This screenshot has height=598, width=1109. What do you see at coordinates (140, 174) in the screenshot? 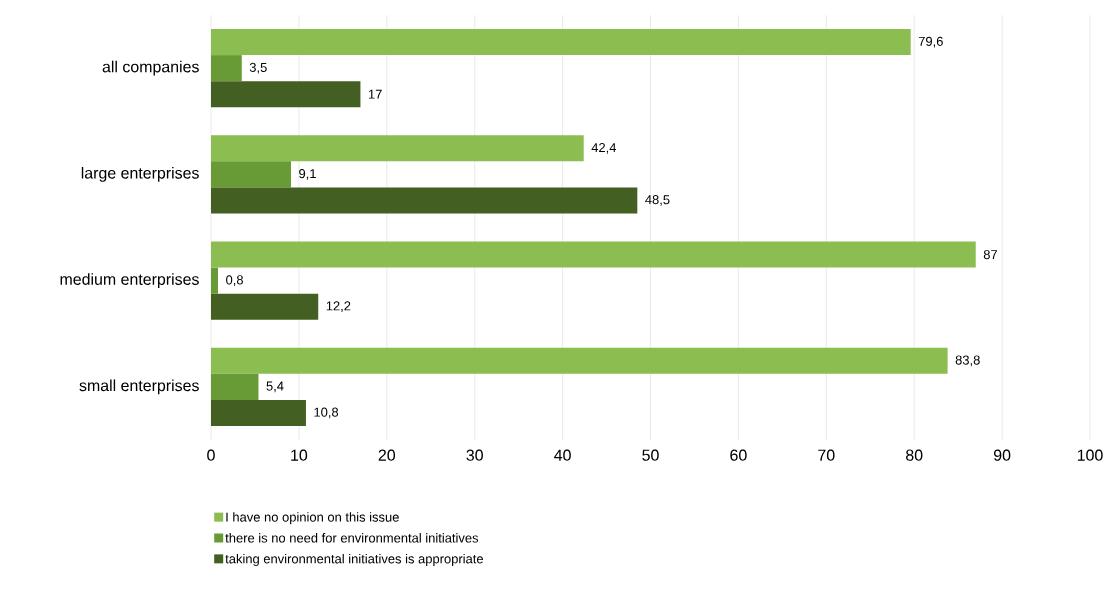
I see `y-tick-label: large enterprises` at bounding box center [140, 174].